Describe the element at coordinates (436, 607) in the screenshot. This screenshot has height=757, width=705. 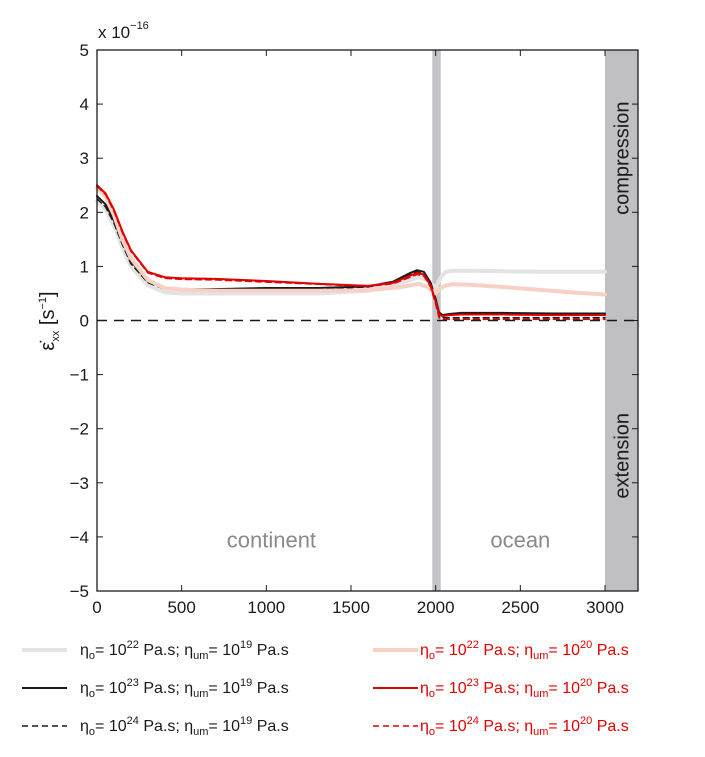
I see `x-tick-label: 2000` at that location.